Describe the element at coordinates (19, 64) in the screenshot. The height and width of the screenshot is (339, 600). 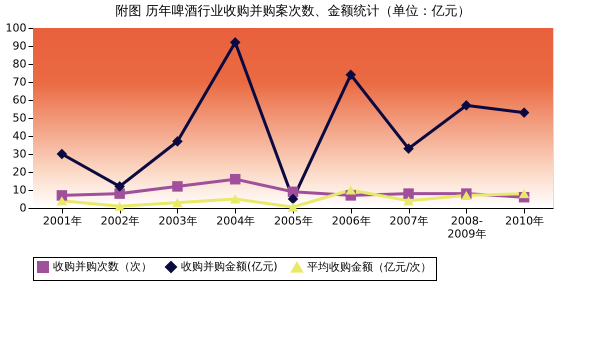
I see `y-tick-label: 80` at that location.